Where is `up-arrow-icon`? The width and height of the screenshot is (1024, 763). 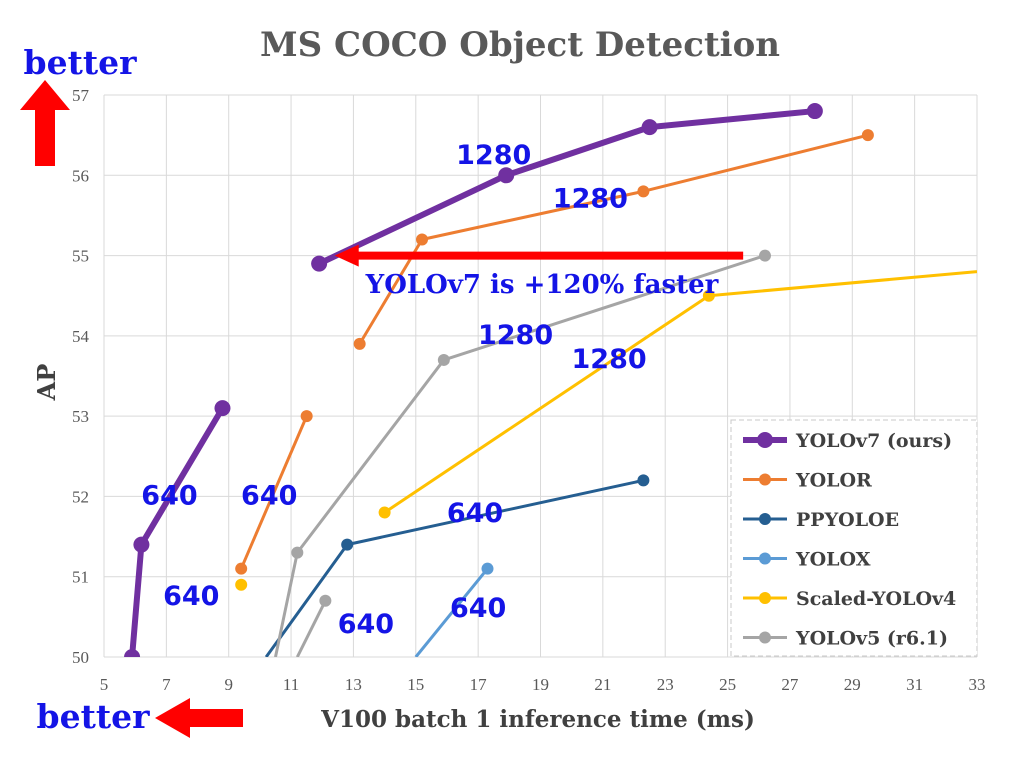
up-arrow-icon is located at coordinates (45, 123).